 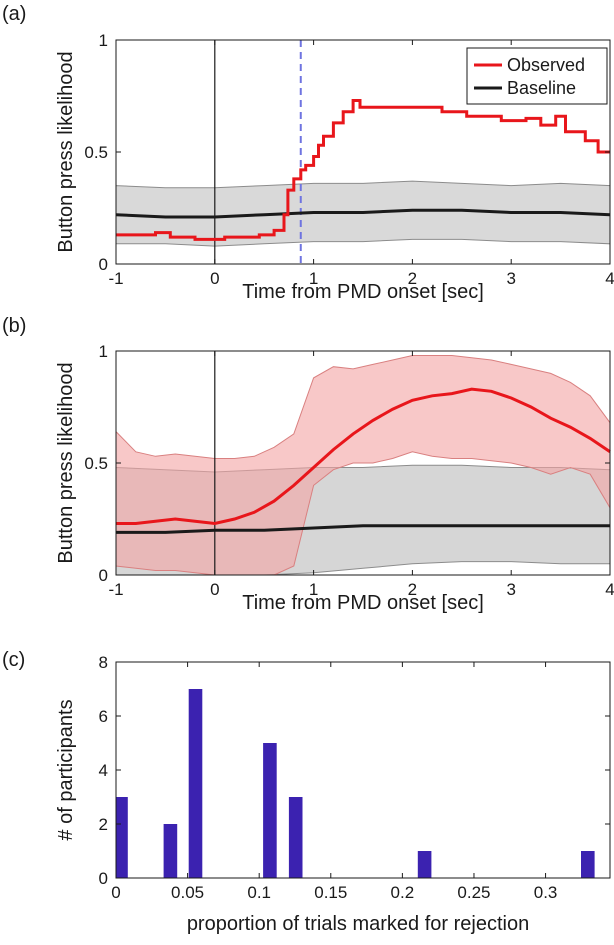 I want to click on y-tick-label: 8, so click(x=103, y=662).